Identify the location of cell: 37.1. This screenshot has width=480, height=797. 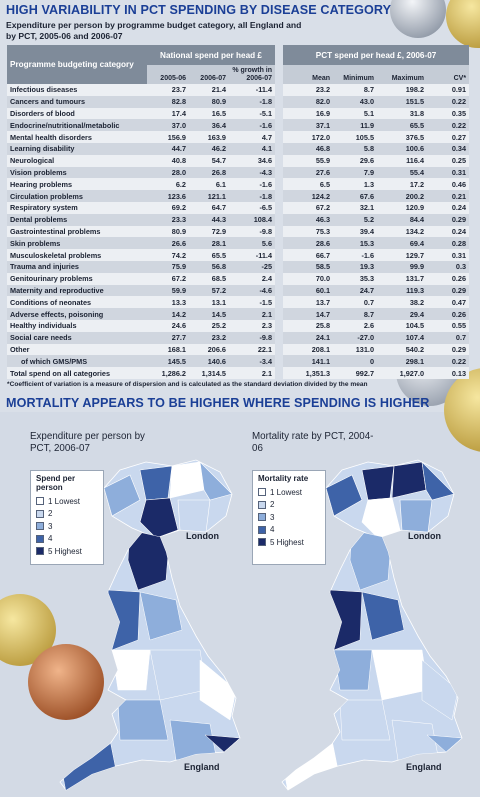
(308, 125).